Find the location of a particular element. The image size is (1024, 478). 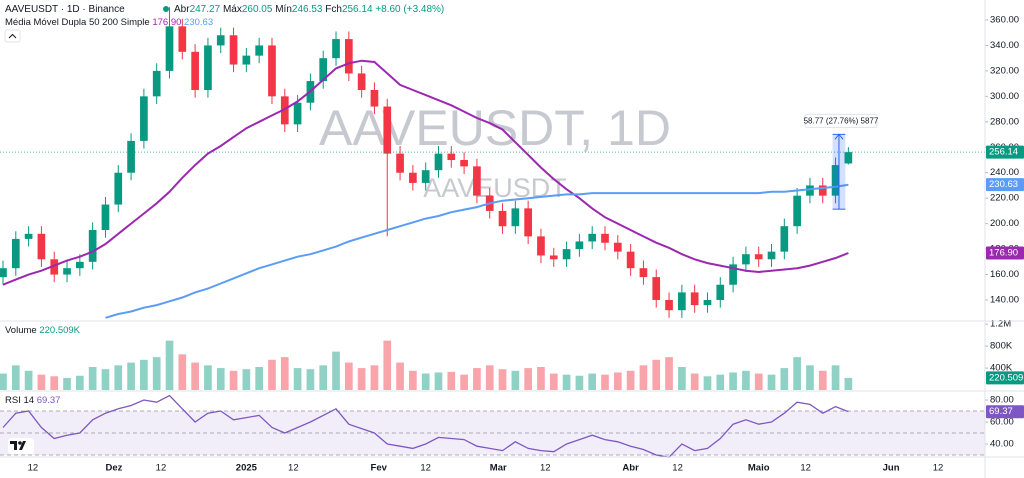

watermark-main: AAVEUSDT, 1D is located at coordinates (495, 128).